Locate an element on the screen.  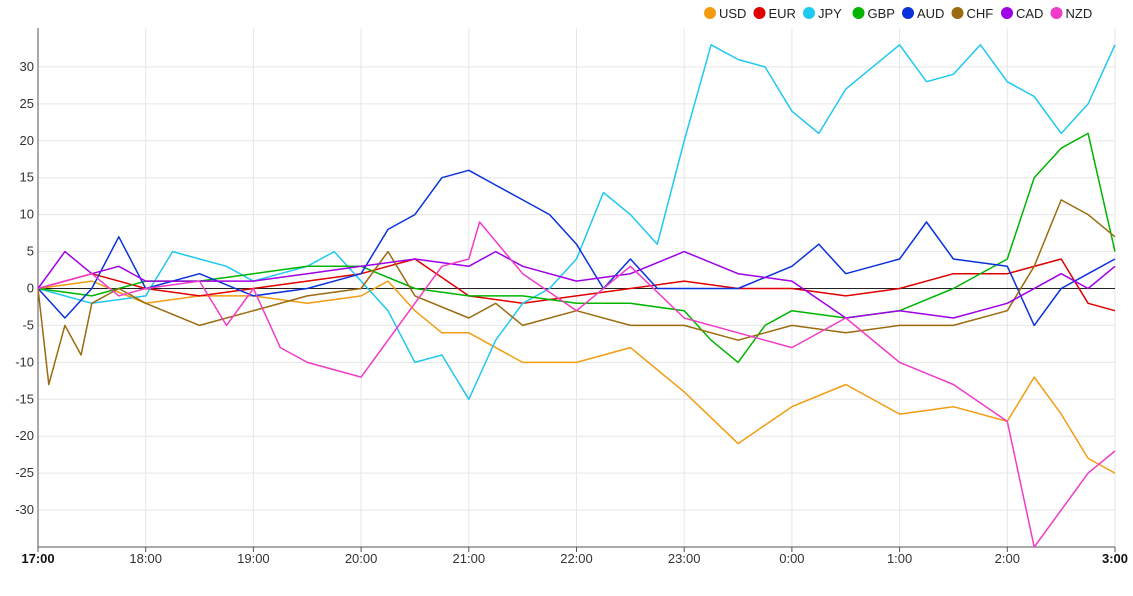
y-tick-label: -15 is located at coordinates (24, 398).